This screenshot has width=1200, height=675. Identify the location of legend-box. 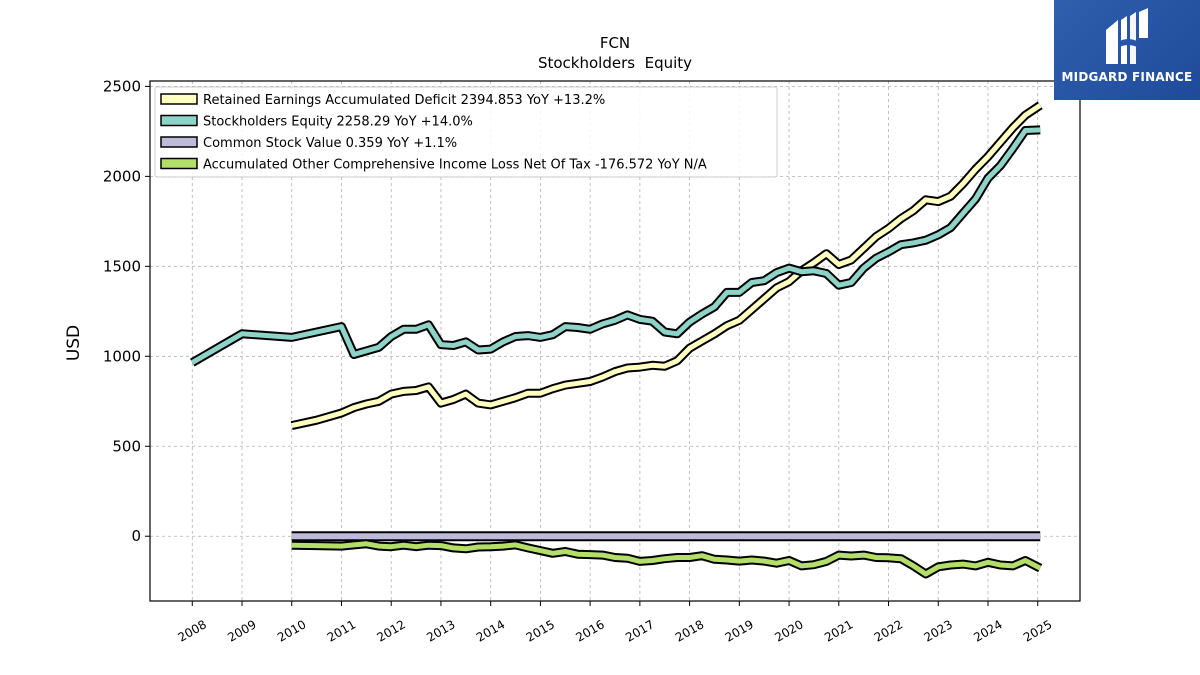
(466, 132).